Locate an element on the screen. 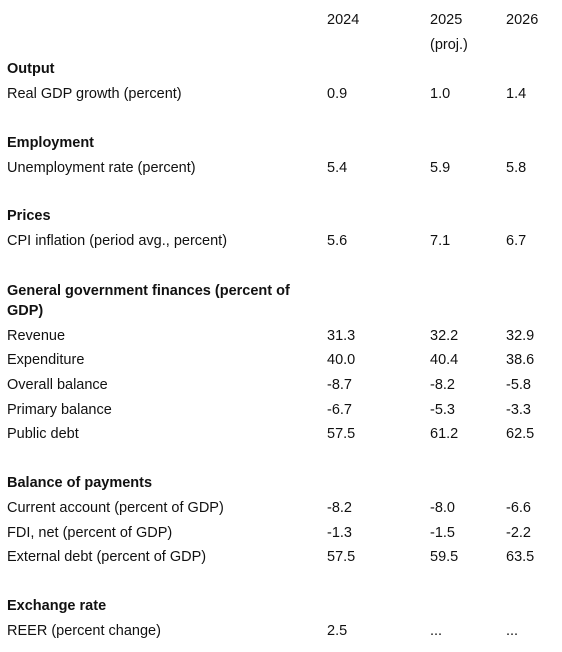 This screenshot has height=652, width=562. cell-2026: 32.9 is located at coordinates (520, 336).